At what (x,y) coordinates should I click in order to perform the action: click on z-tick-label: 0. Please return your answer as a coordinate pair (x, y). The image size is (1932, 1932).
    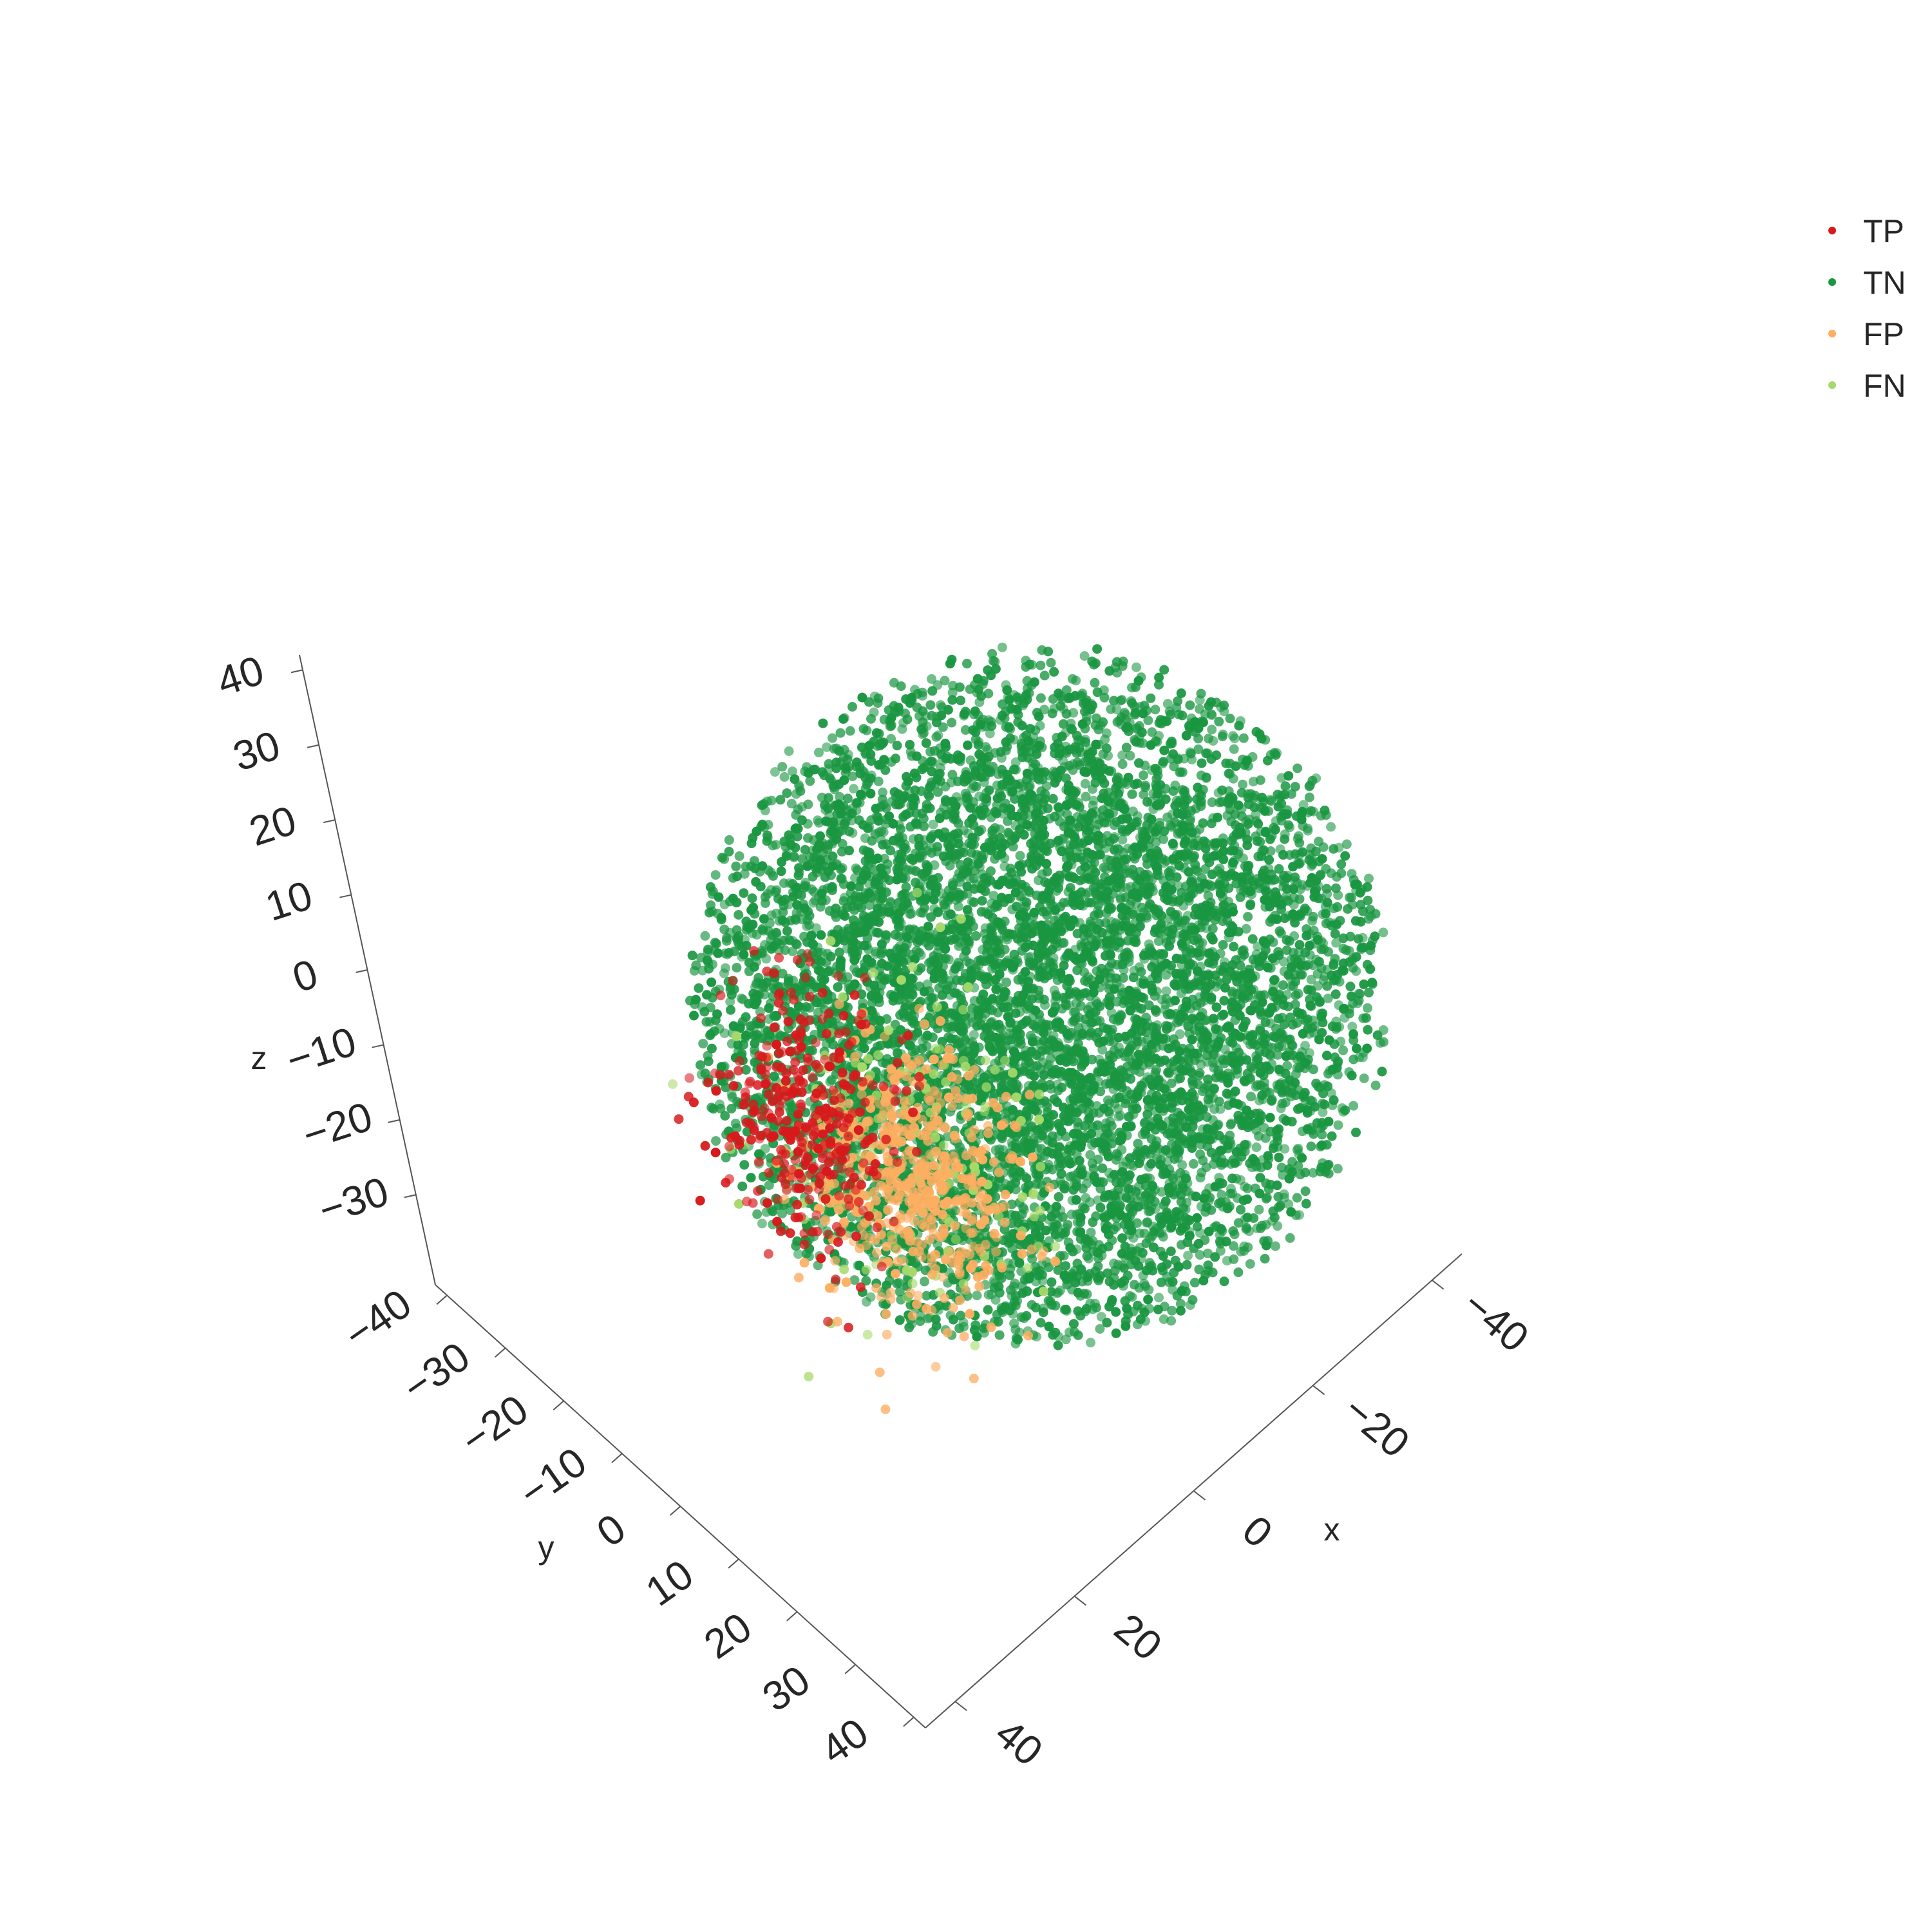
    Looking at the image, I should click on (305, 975).